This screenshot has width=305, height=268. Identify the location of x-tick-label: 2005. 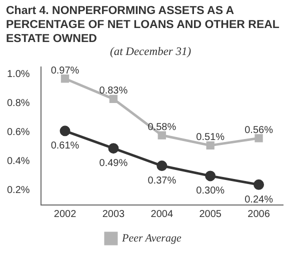
(210, 214).